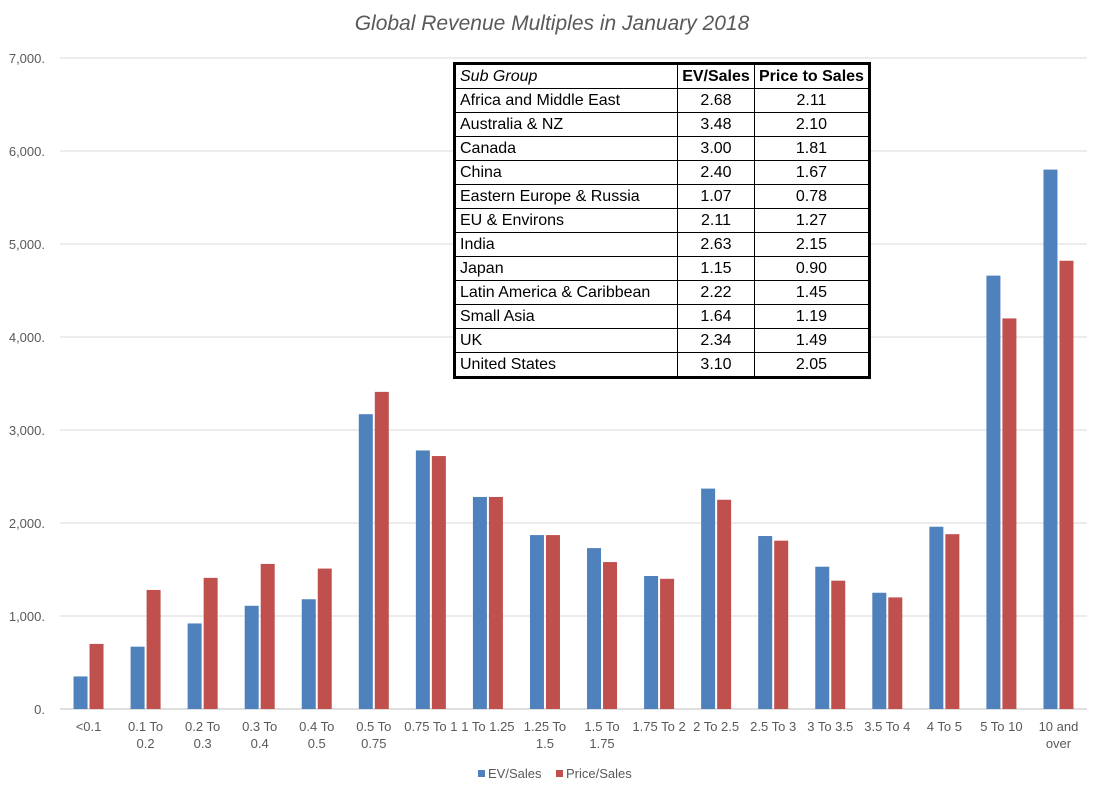 This screenshot has height=798, width=1096. Describe the element at coordinates (89, 726) in the screenshot. I see `x-tick-label: <0.1` at that location.